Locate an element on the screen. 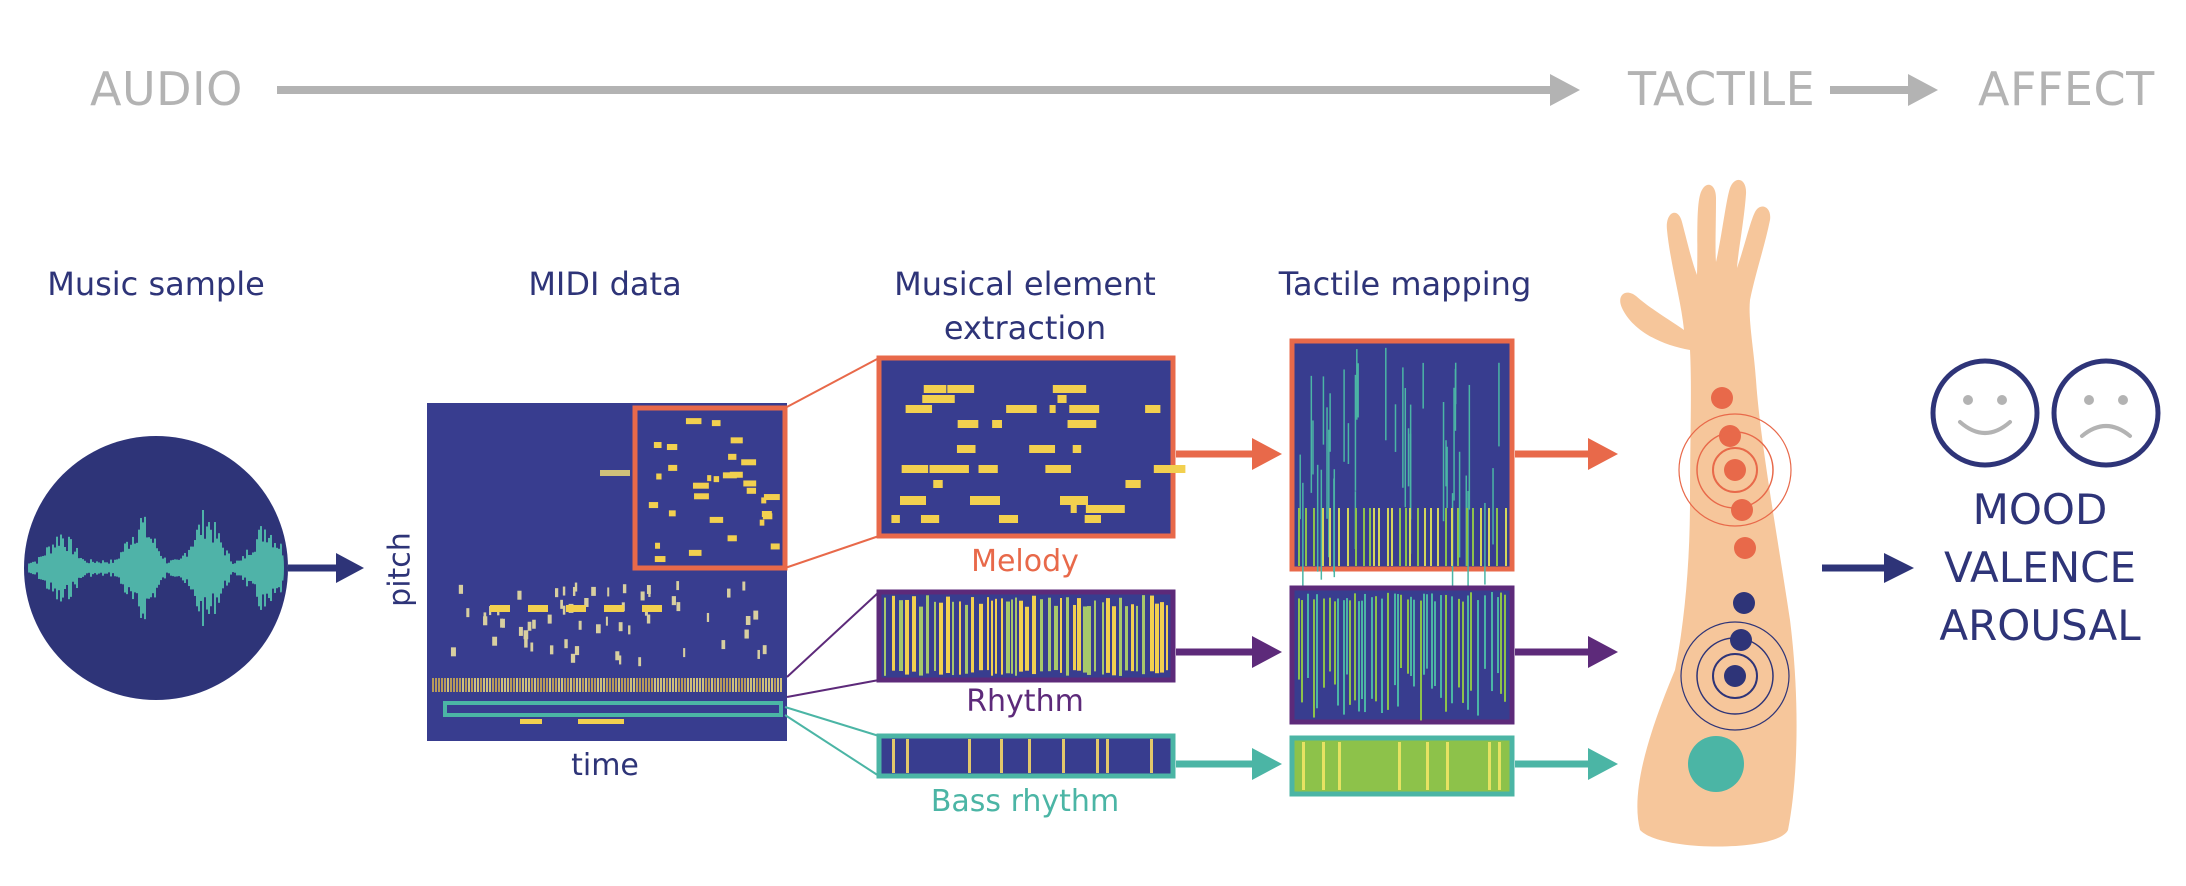  melody-connector is located at coordinates (832, 463).